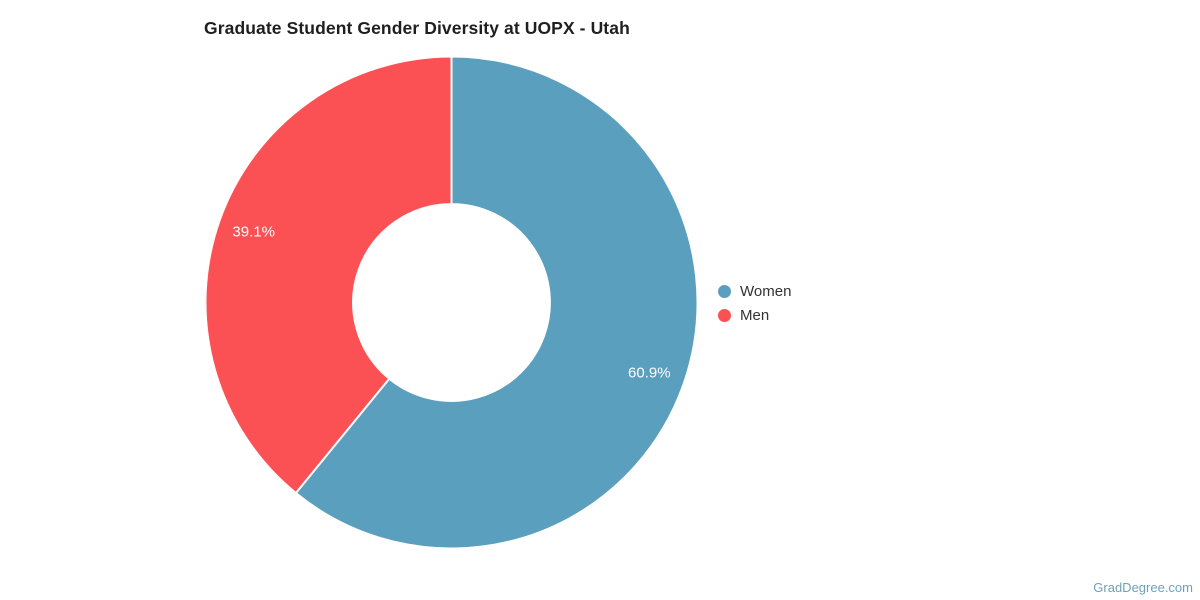 Image resolution: width=1200 pixels, height=600 pixels. I want to click on watermark-link: GradDegree.com, so click(1143, 587).